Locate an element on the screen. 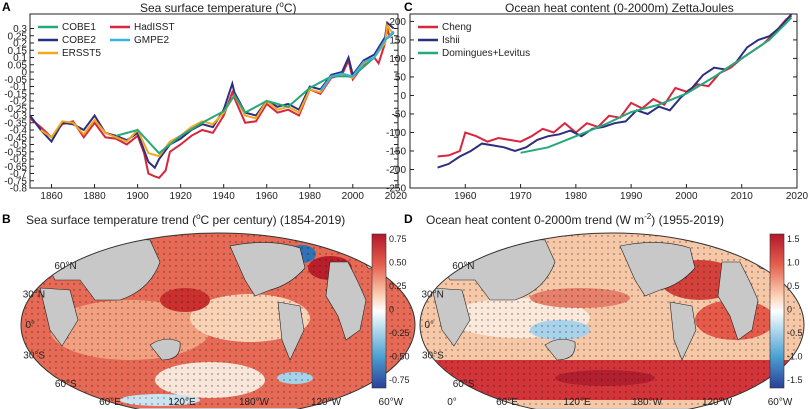 This screenshot has width=810, height=409. y-tick-label: -0.6 is located at coordinates (19, 160).